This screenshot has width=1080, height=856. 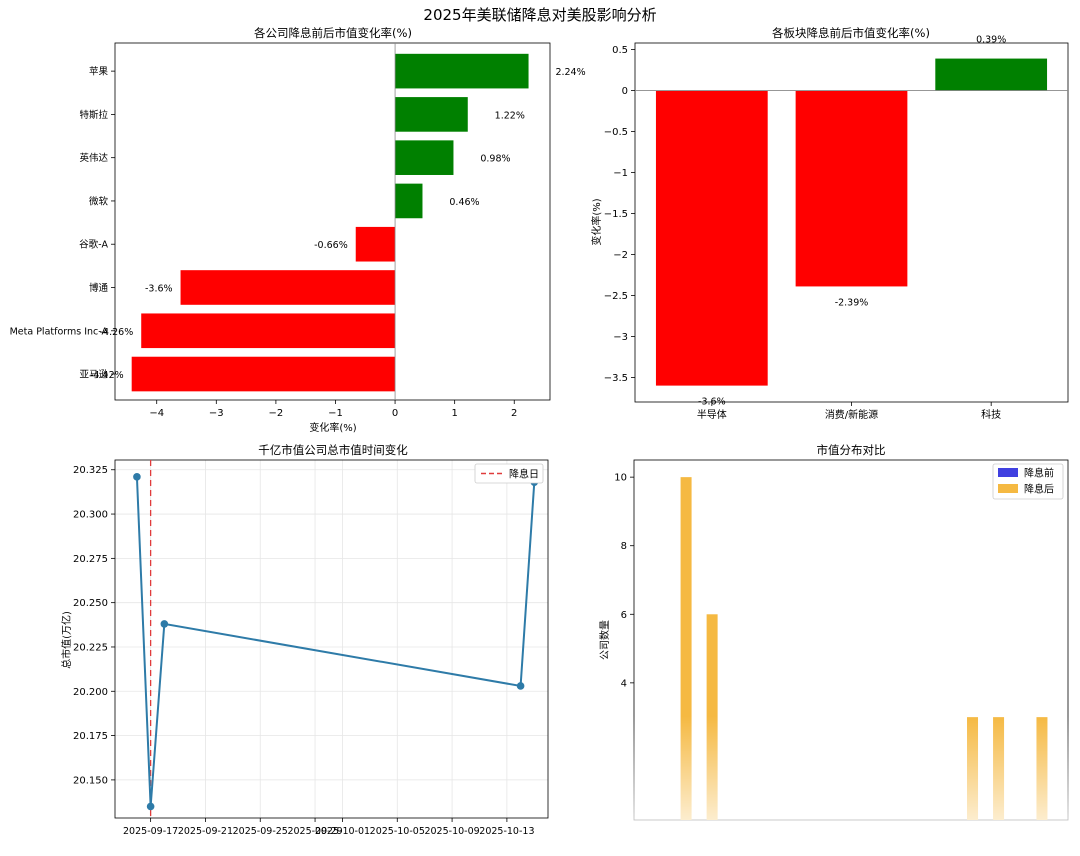 I want to click on figure-title: 2025年美联储降息对美股影响分析, so click(x=540, y=15).